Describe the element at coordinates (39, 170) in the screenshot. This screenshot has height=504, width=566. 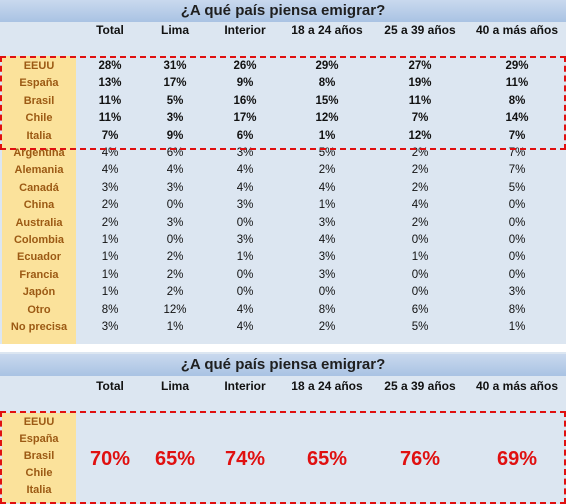
I see `country-name: Alemania` at that location.